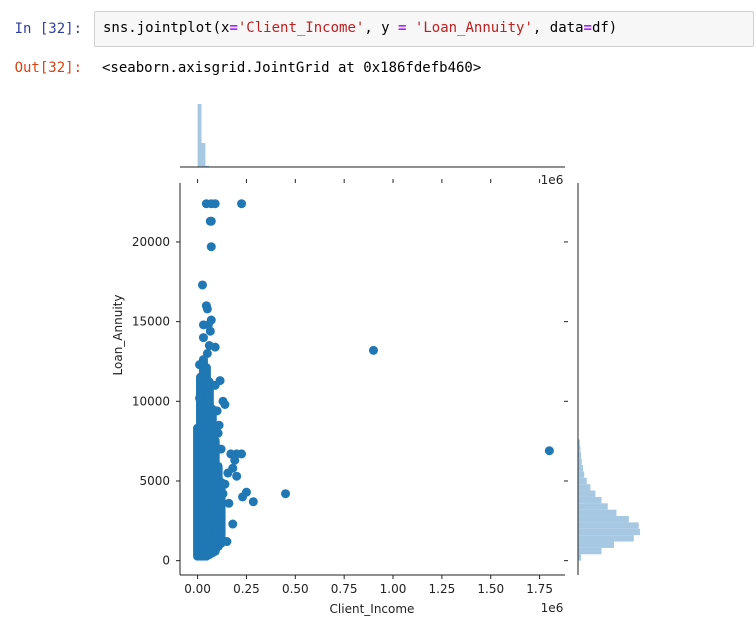  What do you see at coordinates (552, 608) in the screenshot?
I see `x-offset-label-bottom: 1e6` at bounding box center [552, 608].